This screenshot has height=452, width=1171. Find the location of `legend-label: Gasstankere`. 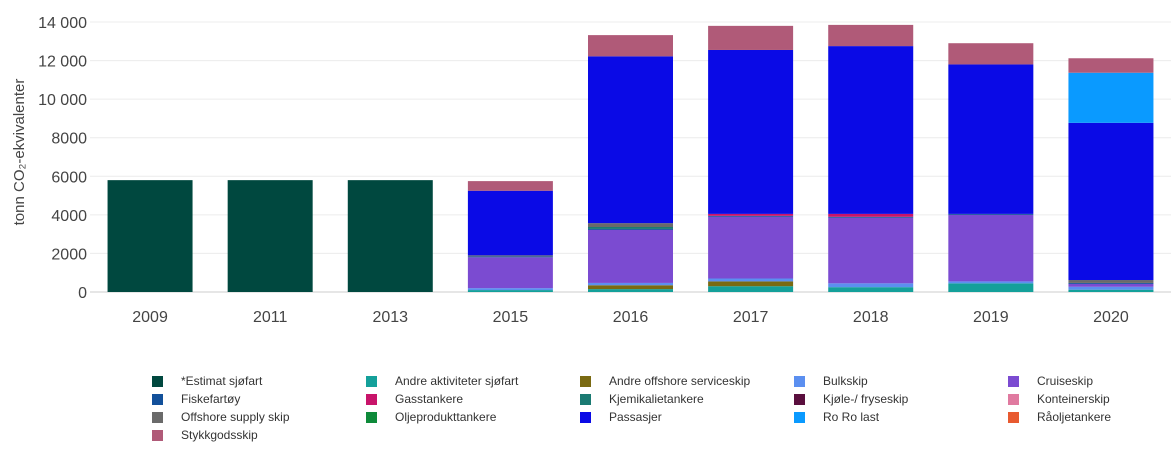

legend-label: Gasstankere is located at coordinates (429, 399).